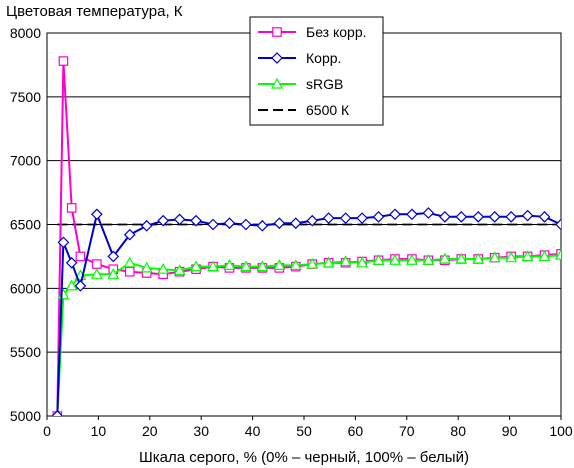 This screenshot has width=574, height=468. What do you see at coordinates (324, 84) in the screenshot?
I see `legend-label-2: sRGB` at bounding box center [324, 84].